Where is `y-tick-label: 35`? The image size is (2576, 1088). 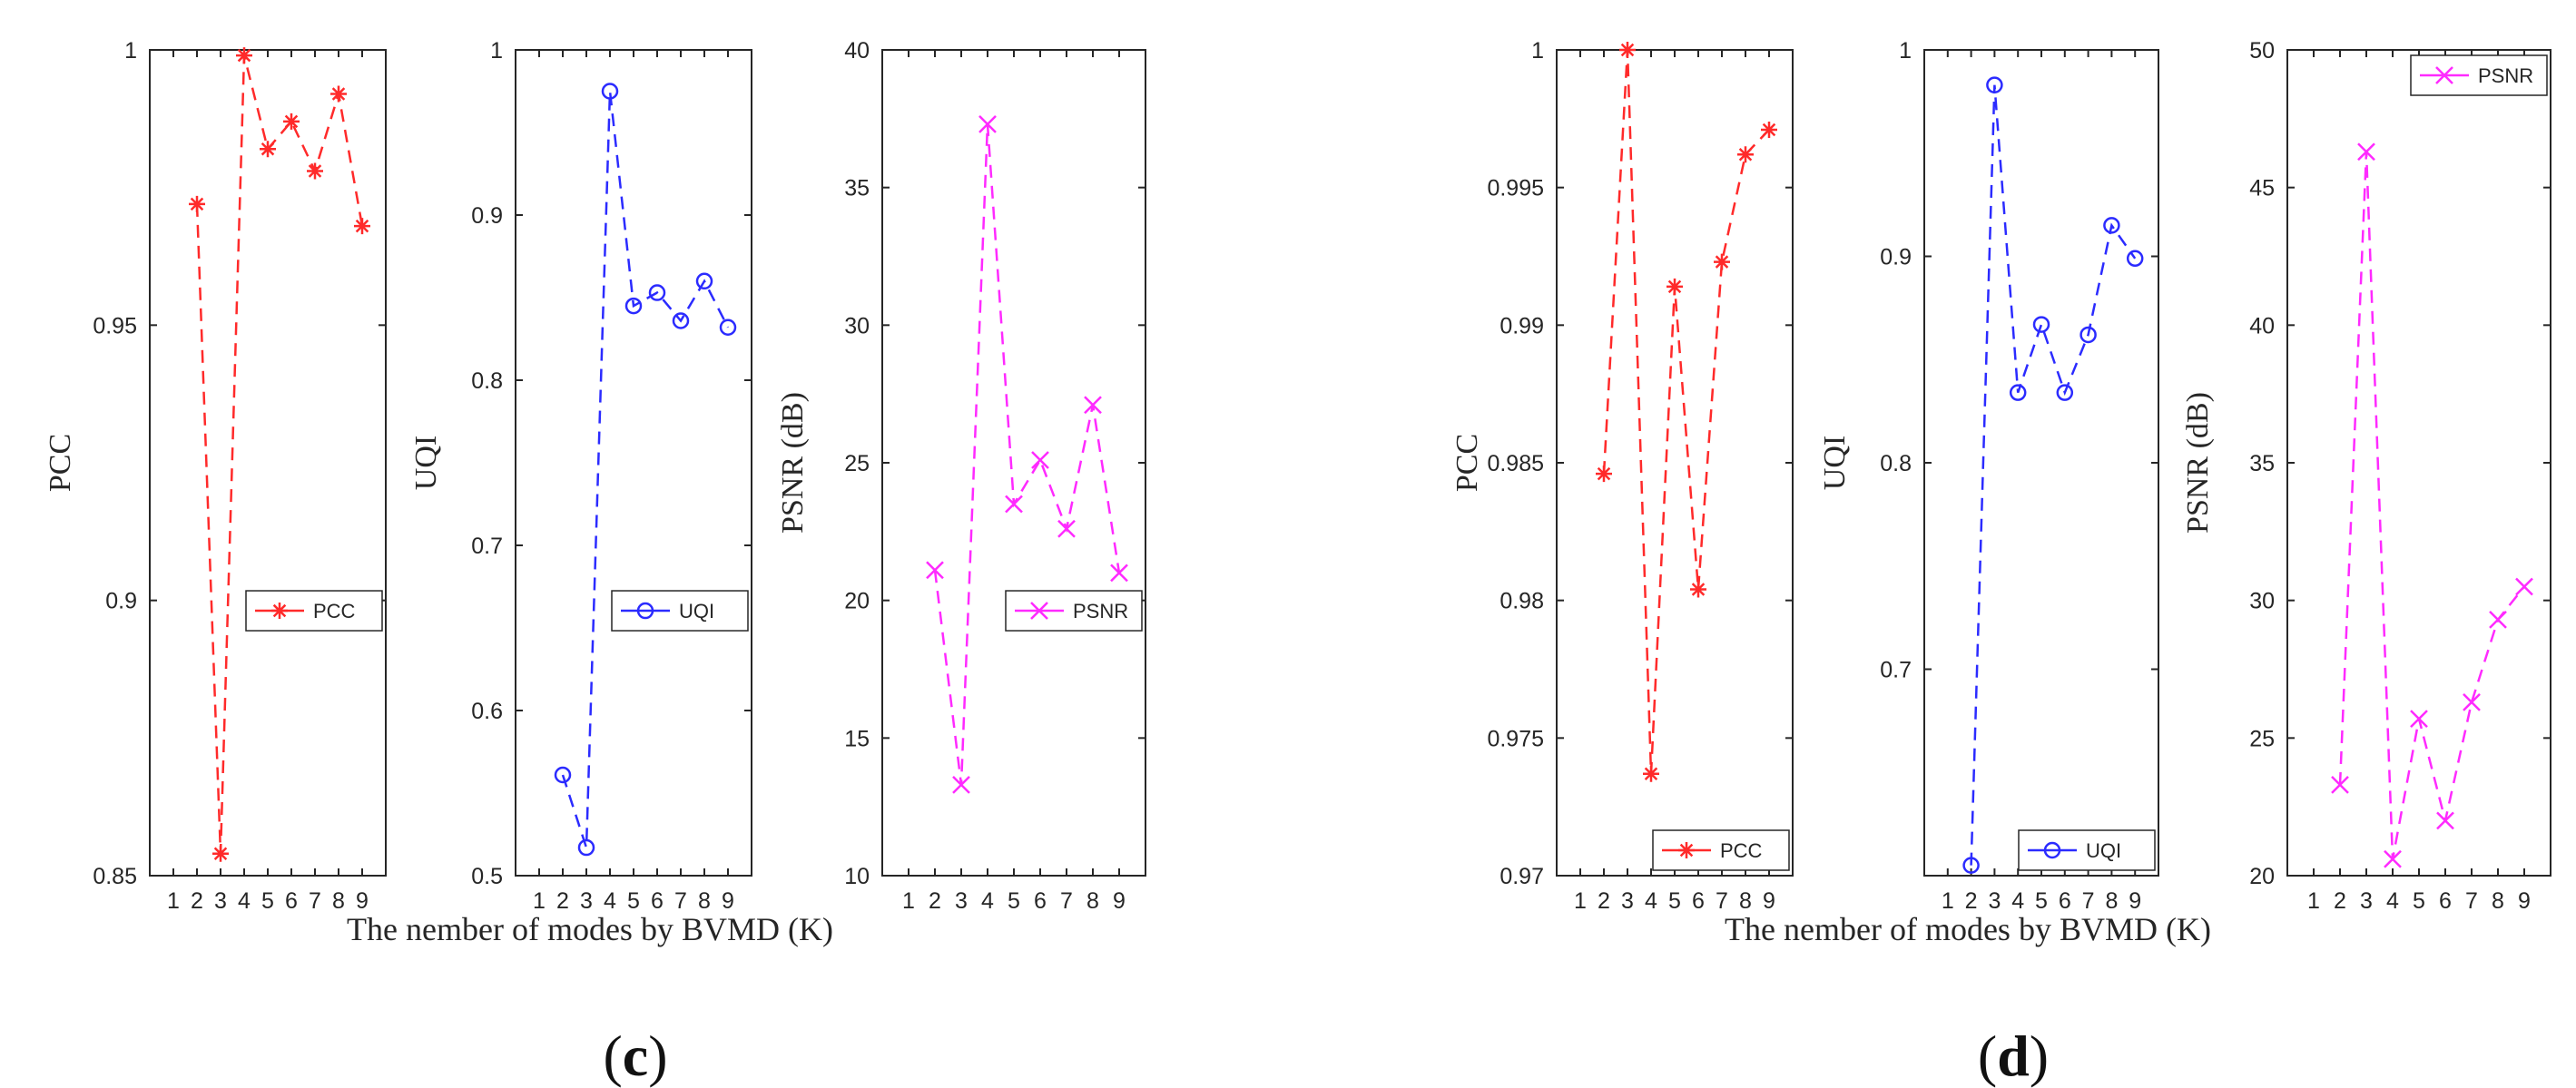
y-tick-label: 35 is located at coordinates (857, 188).